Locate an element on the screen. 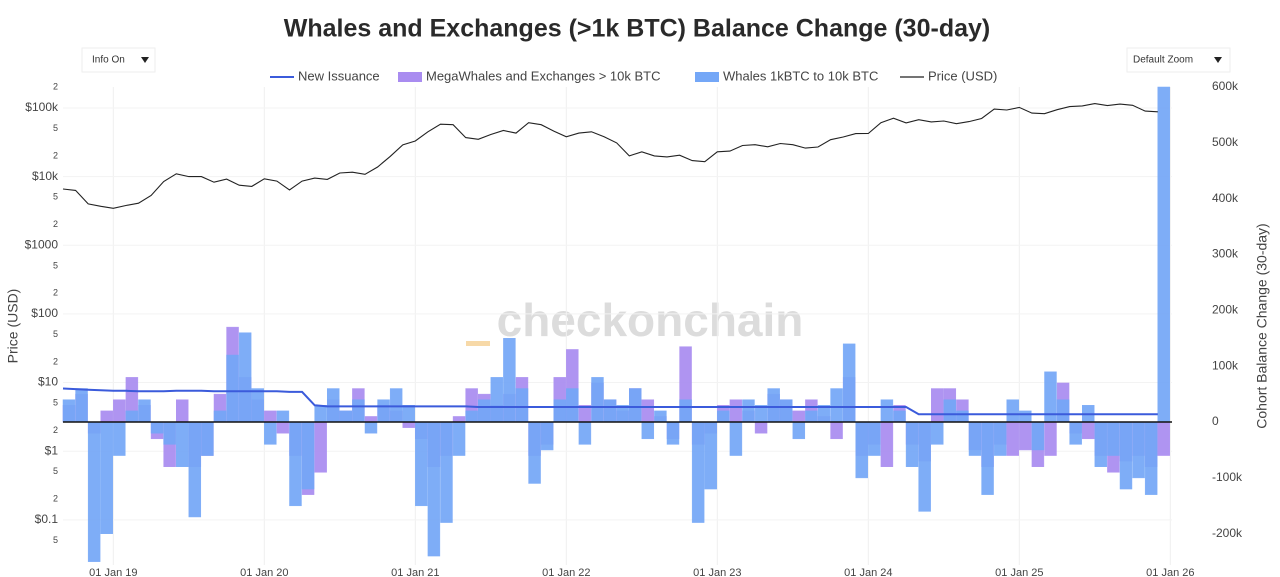  zoom-dropdown: Default Zoom is located at coordinates (1178, 60).